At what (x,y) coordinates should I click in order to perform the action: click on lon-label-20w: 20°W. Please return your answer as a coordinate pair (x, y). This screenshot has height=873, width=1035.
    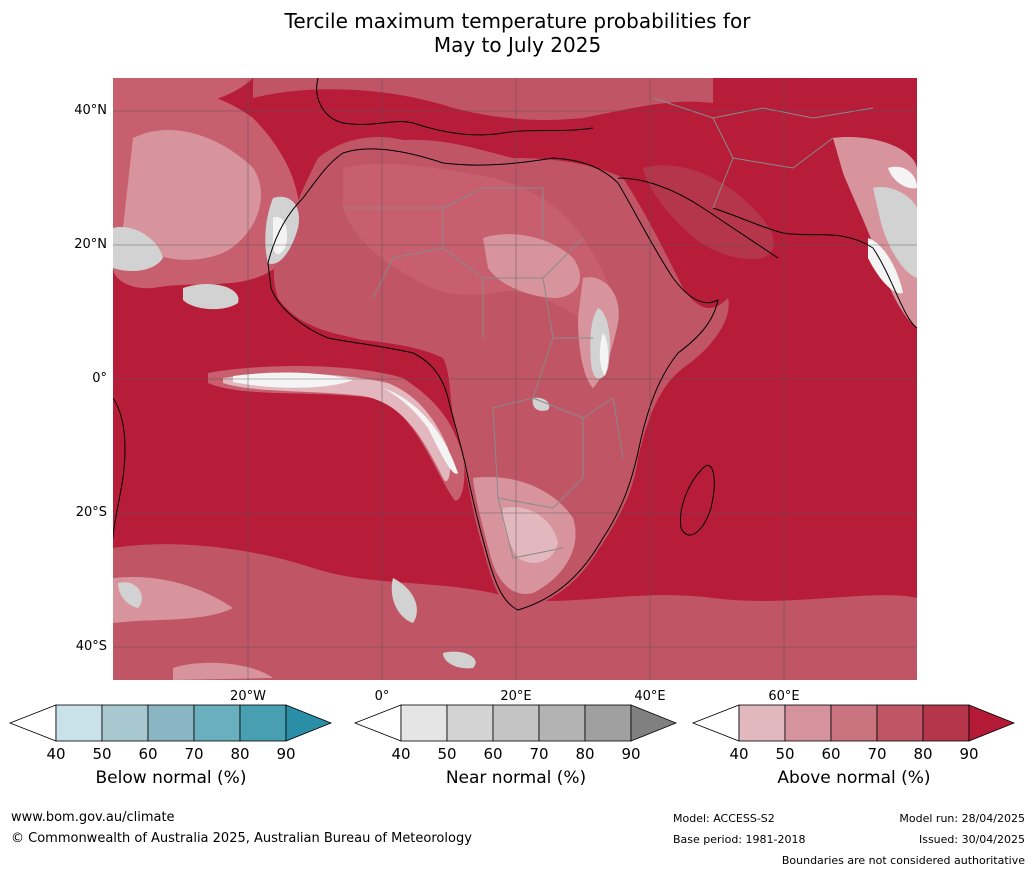
    Looking at the image, I should click on (248, 696).